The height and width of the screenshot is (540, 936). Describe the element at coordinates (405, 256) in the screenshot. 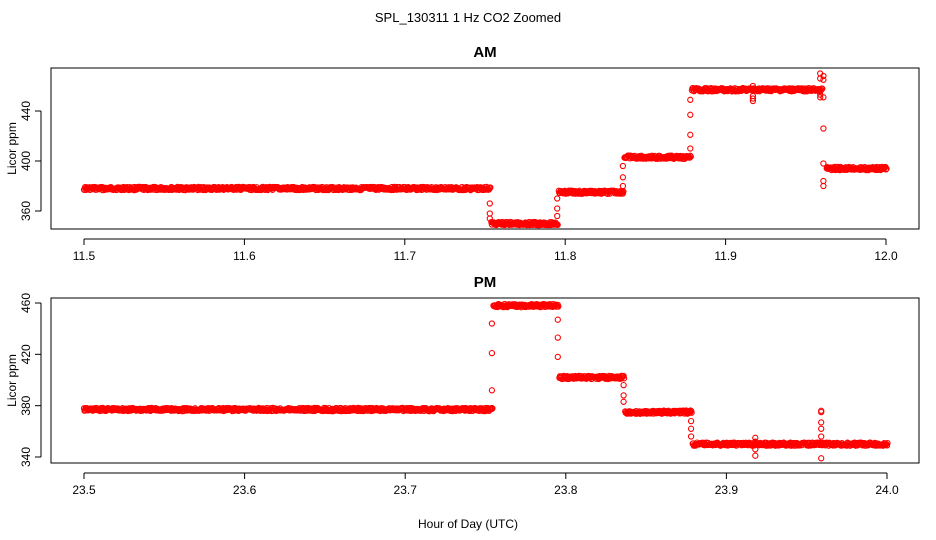

I see `x-tick-label: 11.7` at that location.